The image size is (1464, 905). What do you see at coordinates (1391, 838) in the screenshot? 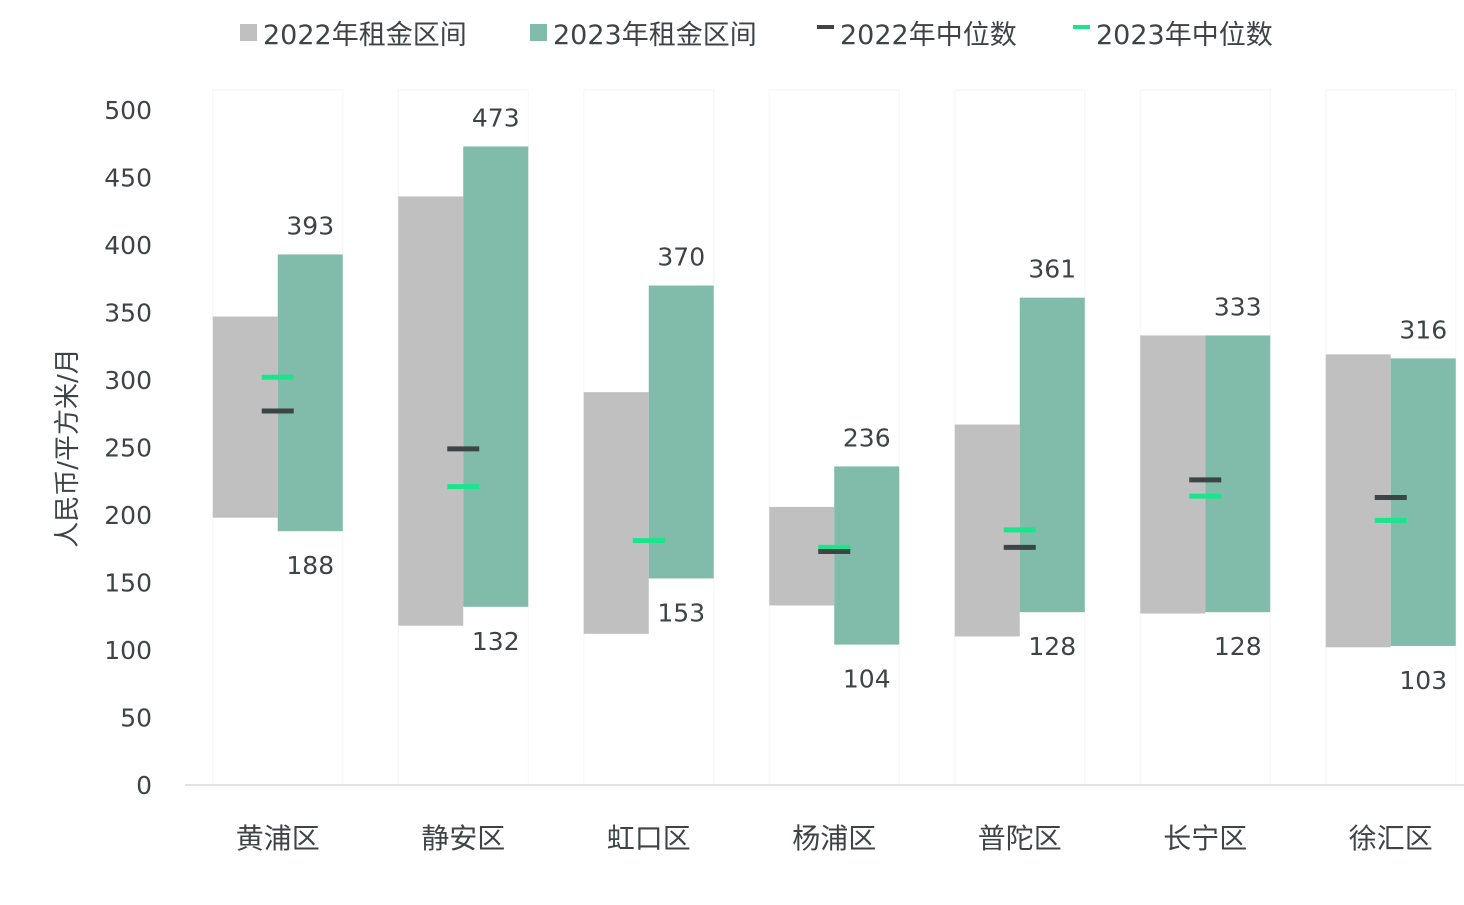
I see `x-tick-label: 徐汇区` at bounding box center [1391, 838].